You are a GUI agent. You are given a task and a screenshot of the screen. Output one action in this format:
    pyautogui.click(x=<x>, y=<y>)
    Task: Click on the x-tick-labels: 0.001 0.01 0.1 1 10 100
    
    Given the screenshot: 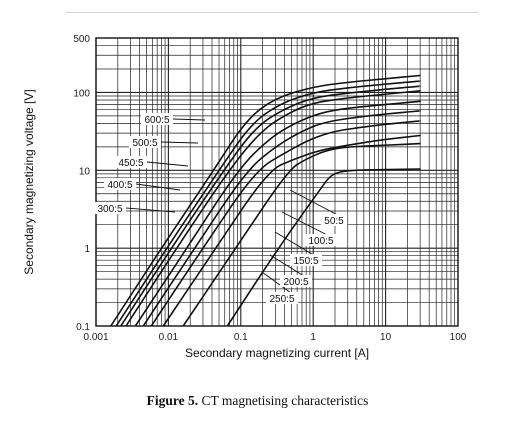 What is the action you would take?
    pyautogui.click(x=274, y=337)
    